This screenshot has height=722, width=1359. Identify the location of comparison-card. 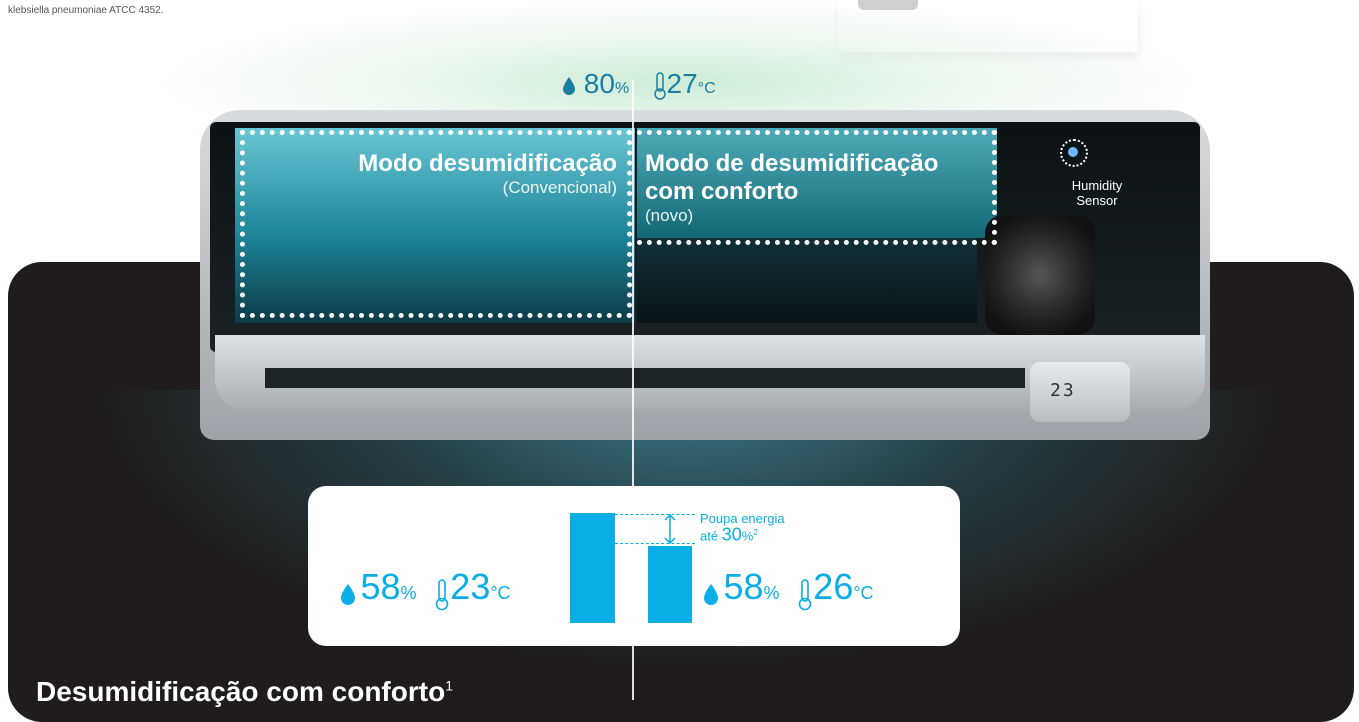
(634, 566).